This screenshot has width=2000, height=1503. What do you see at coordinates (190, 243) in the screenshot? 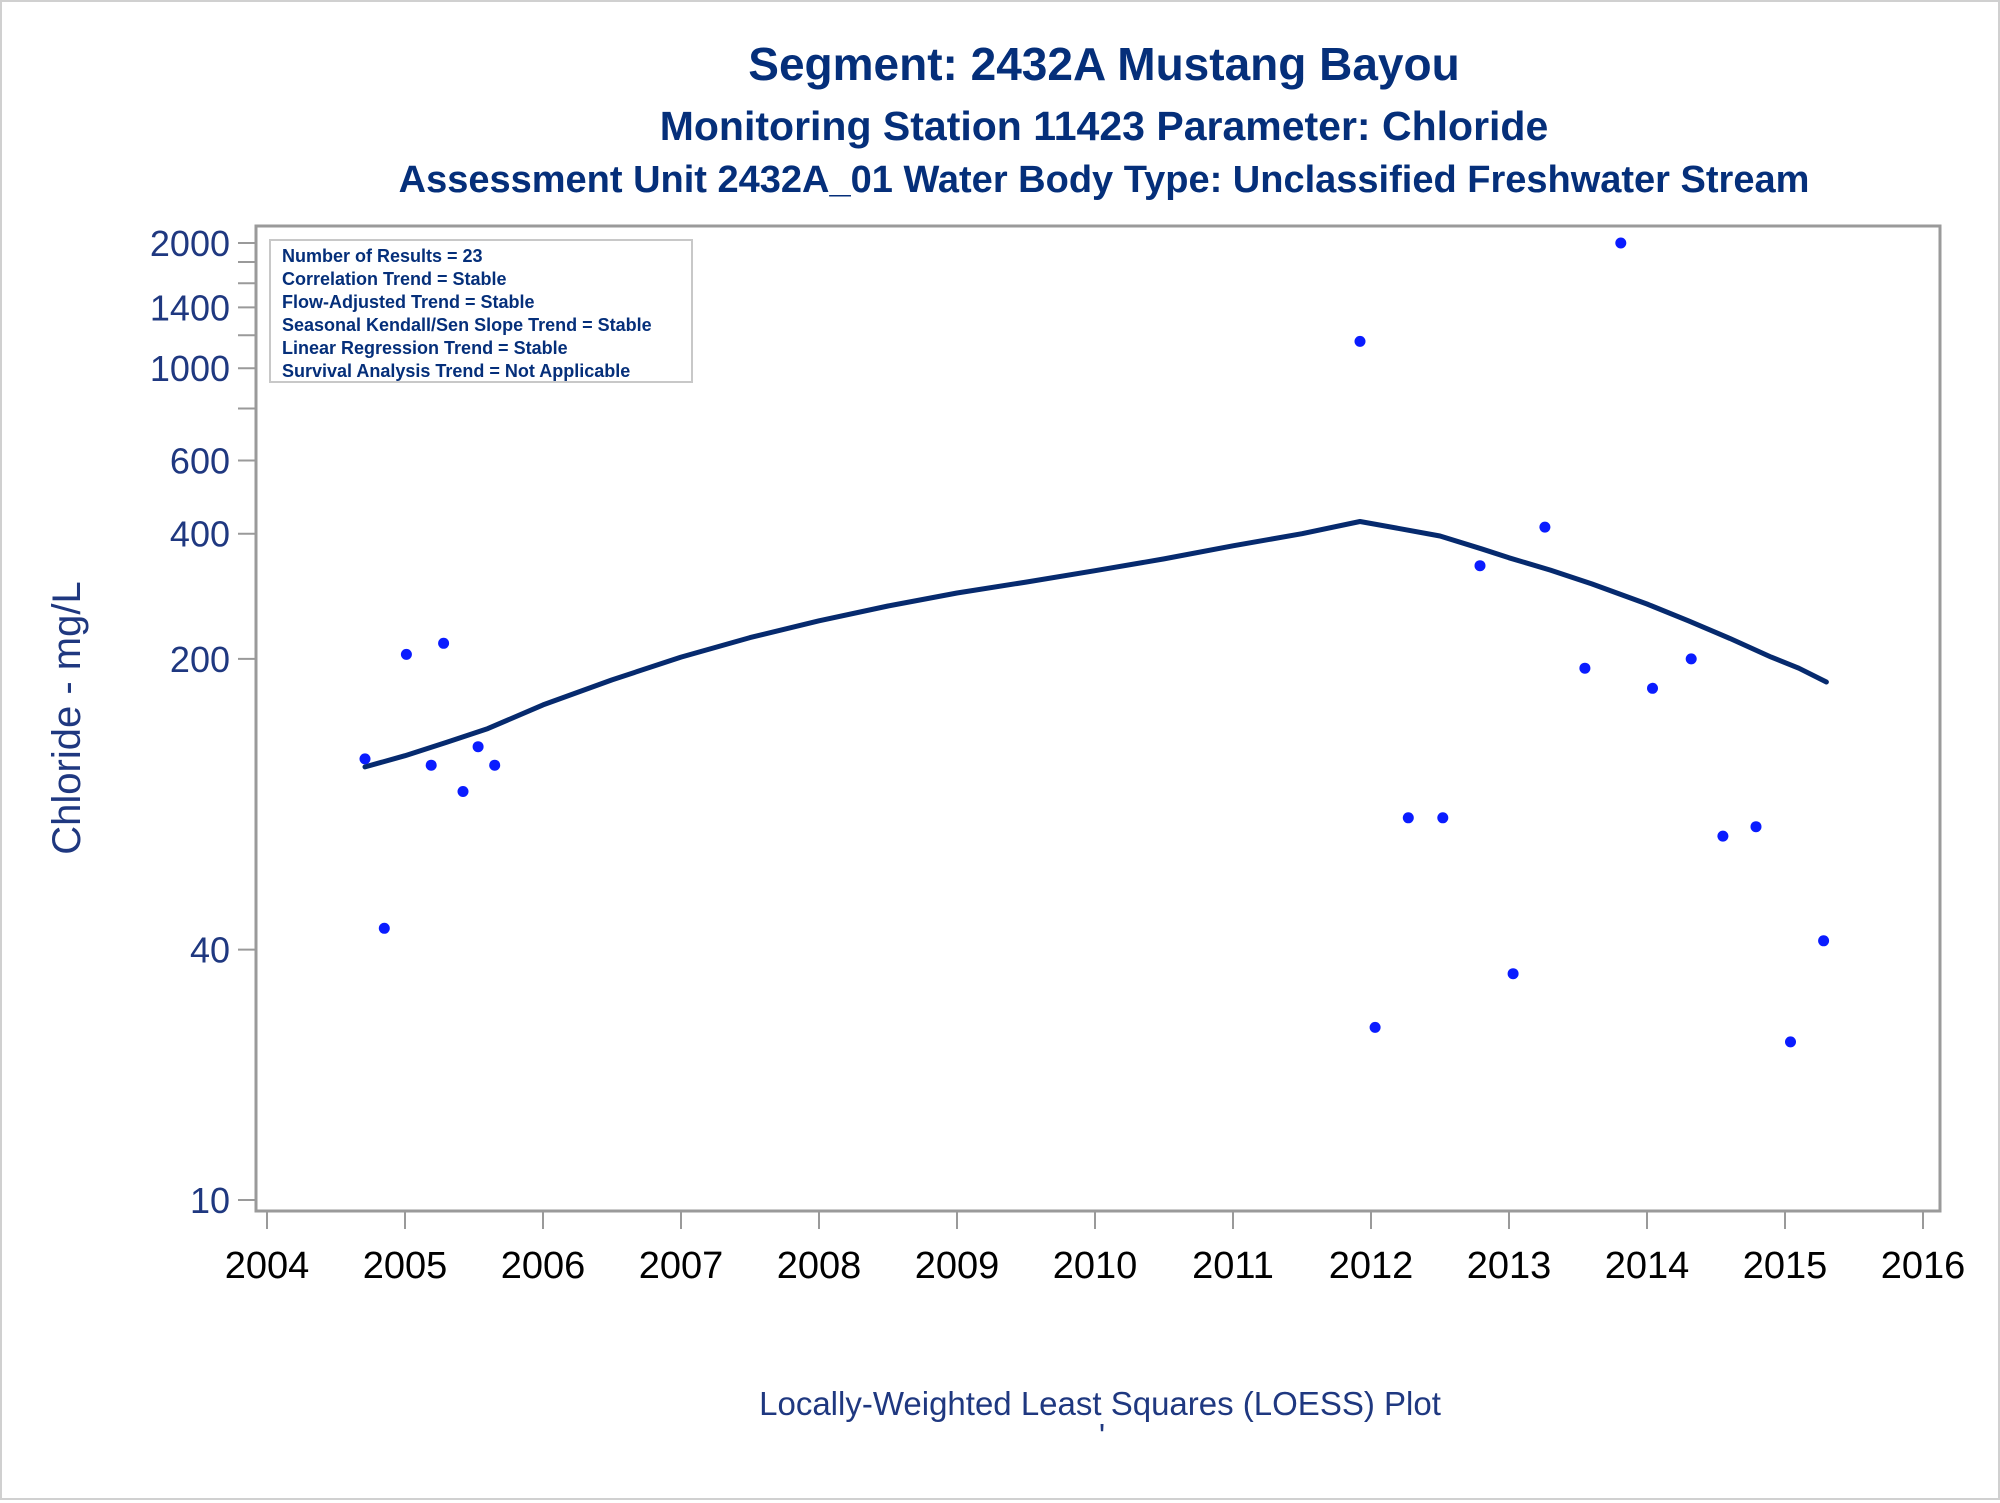
I see `y-tick-label: 2000` at bounding box center [190, 243].